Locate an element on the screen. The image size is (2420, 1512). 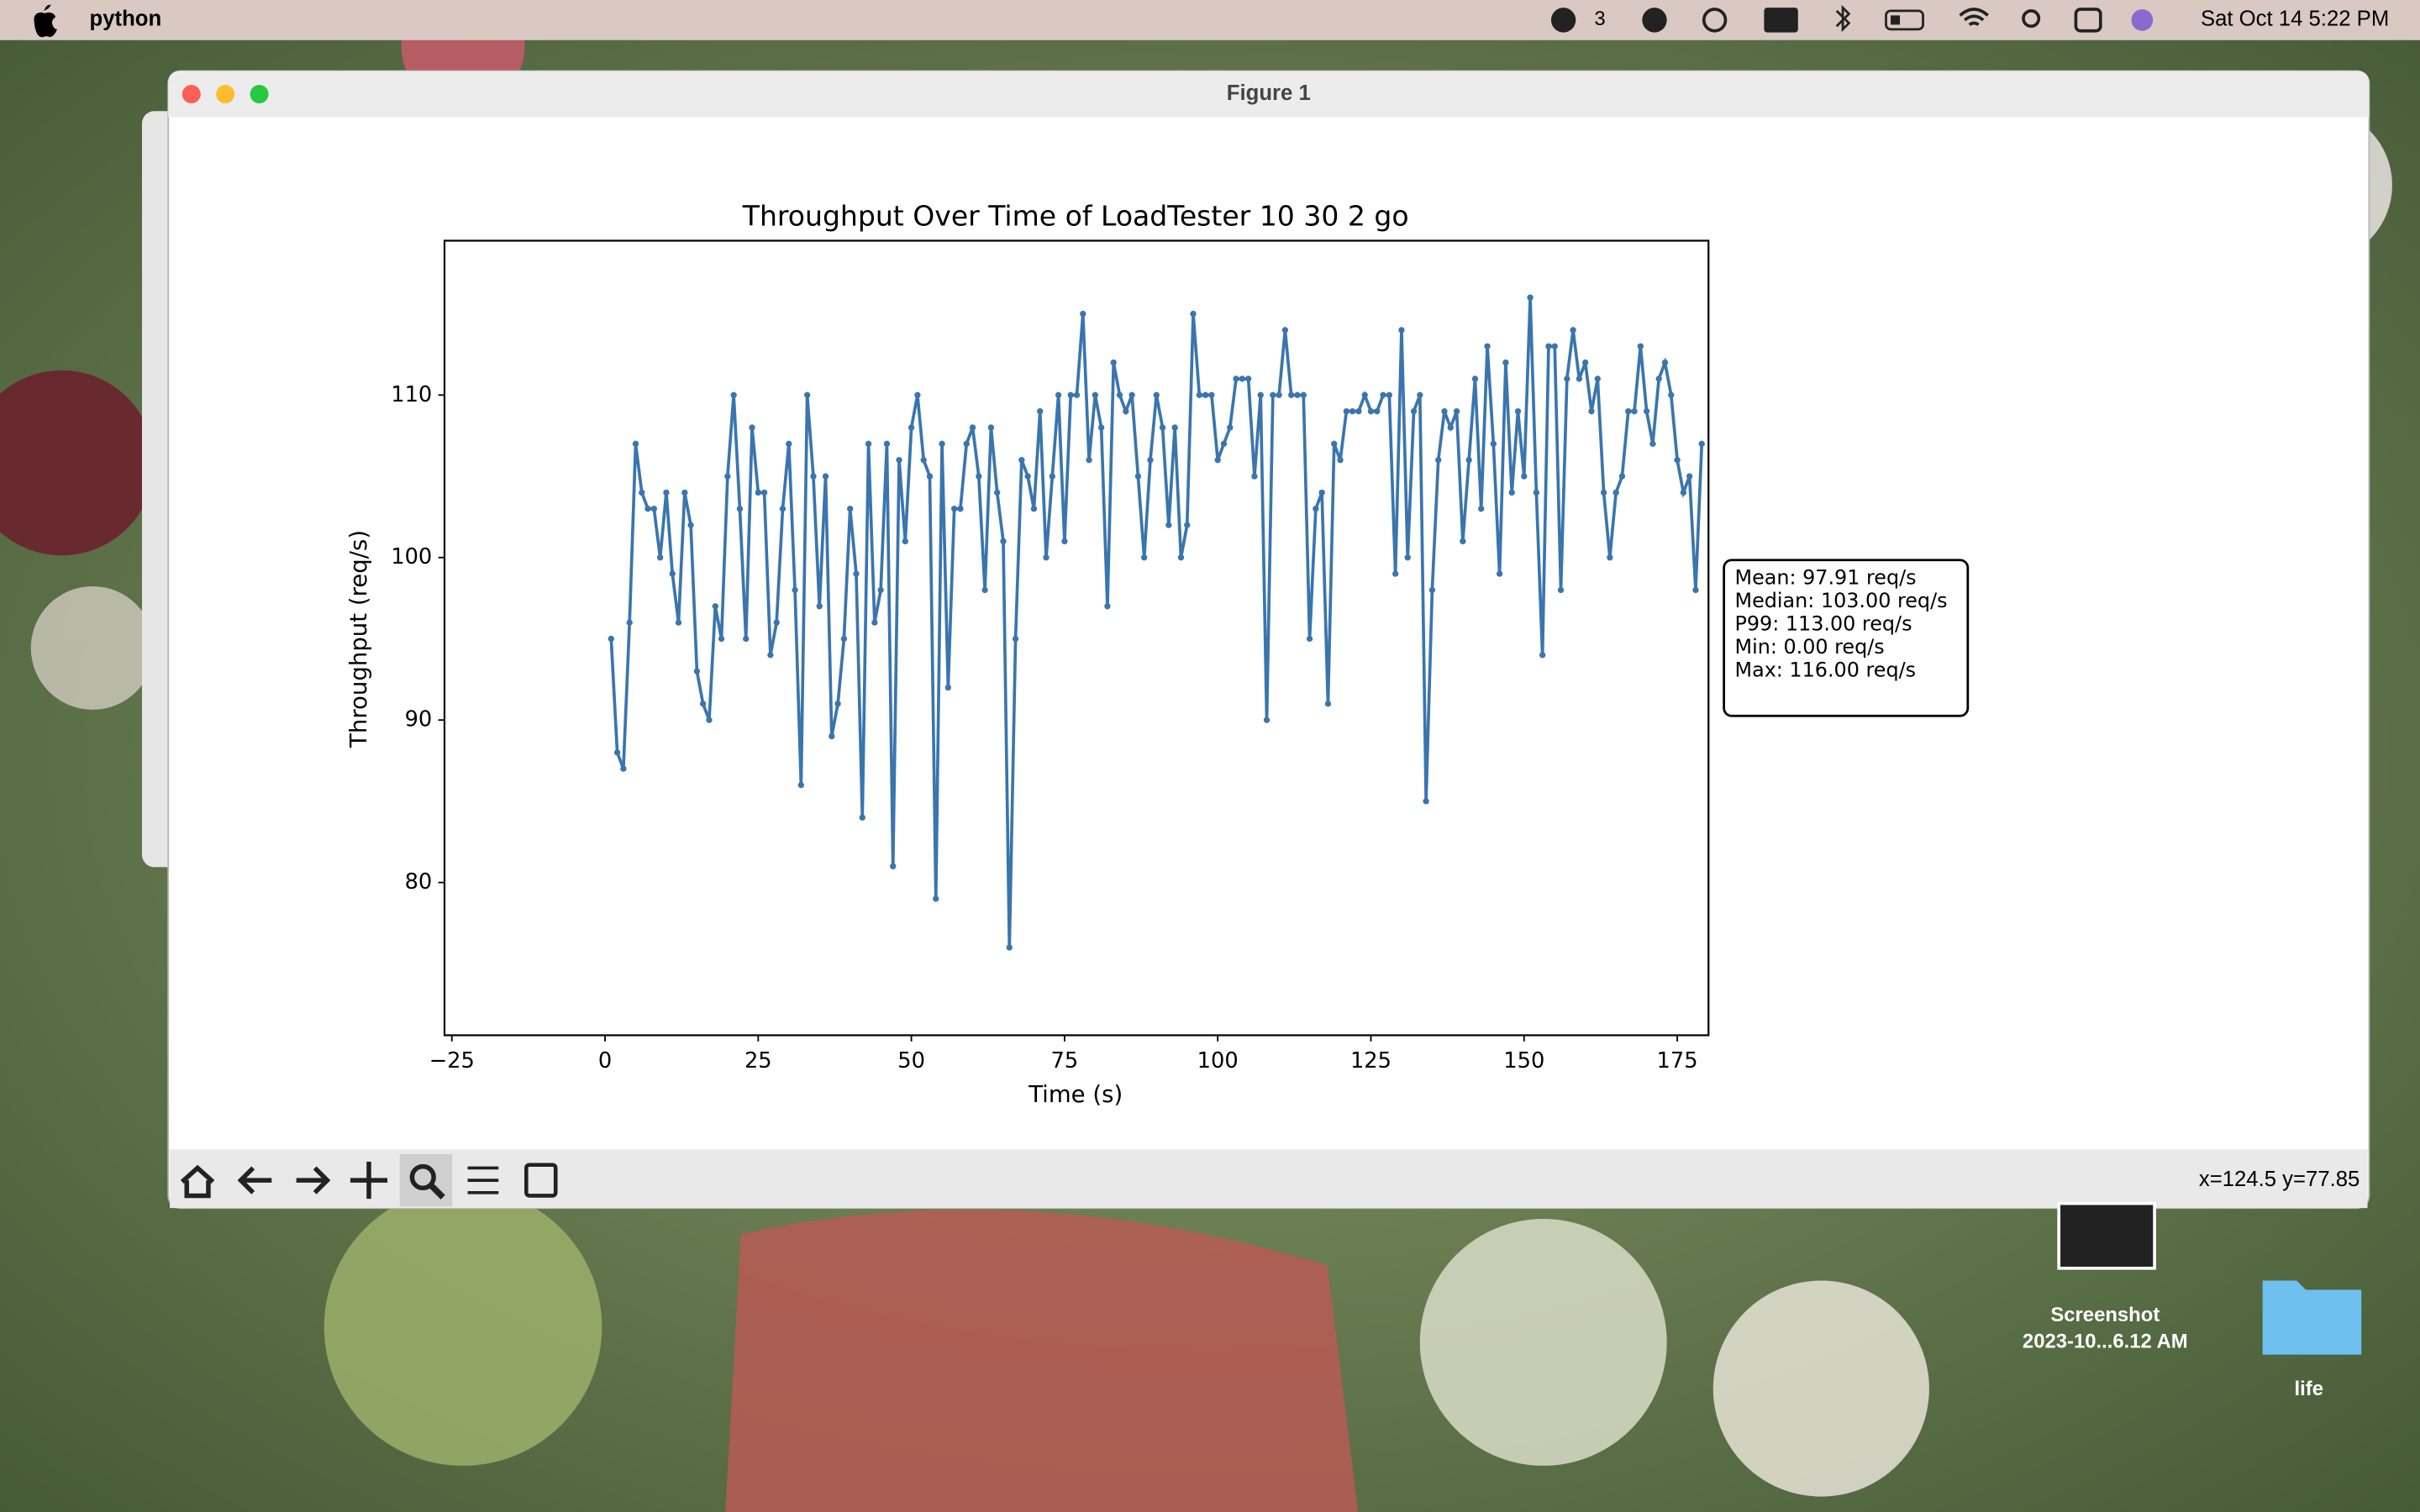
wifi-icon is located at coordinates (1974, 17).